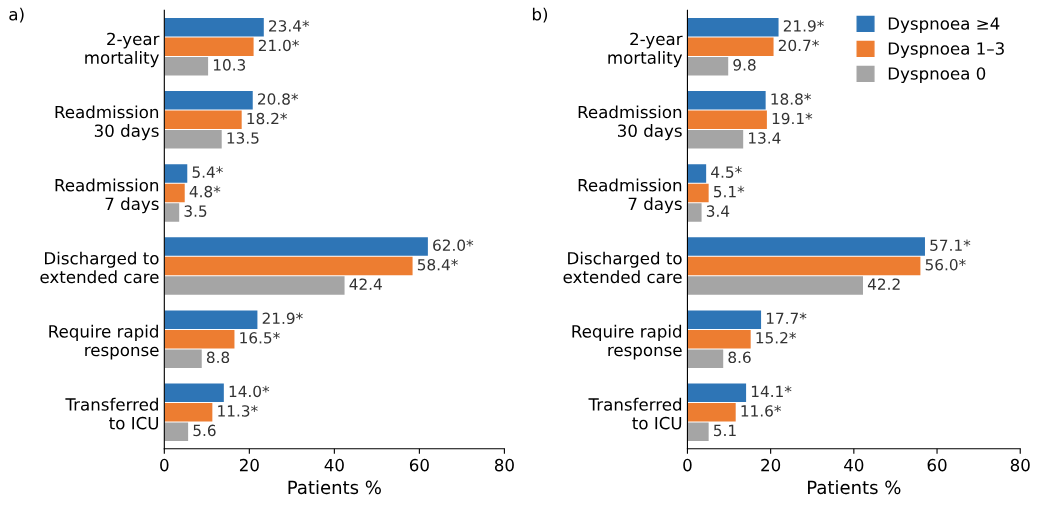 The width and height of the screenshot is (1040, 510). I want to click on legend-label: Dyspnoea 1–3, so click(946, 50).